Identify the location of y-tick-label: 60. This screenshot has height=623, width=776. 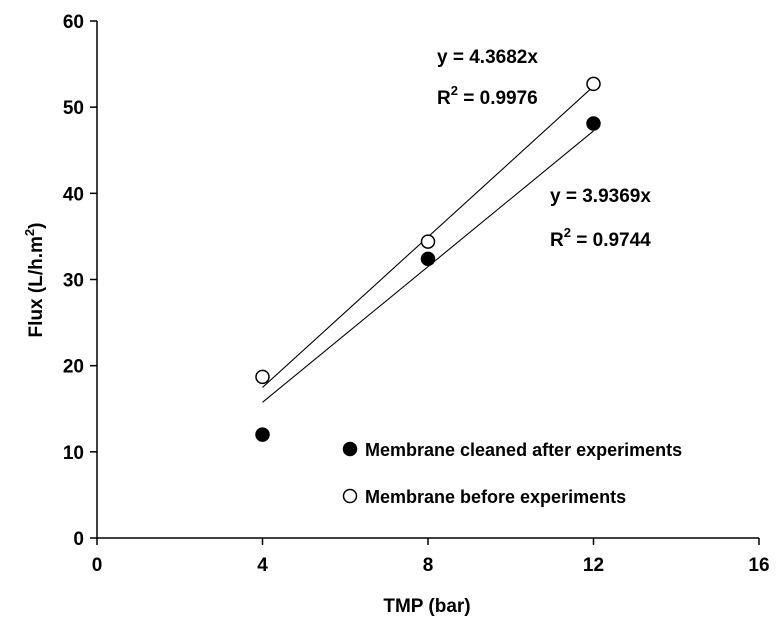
(73, 22).